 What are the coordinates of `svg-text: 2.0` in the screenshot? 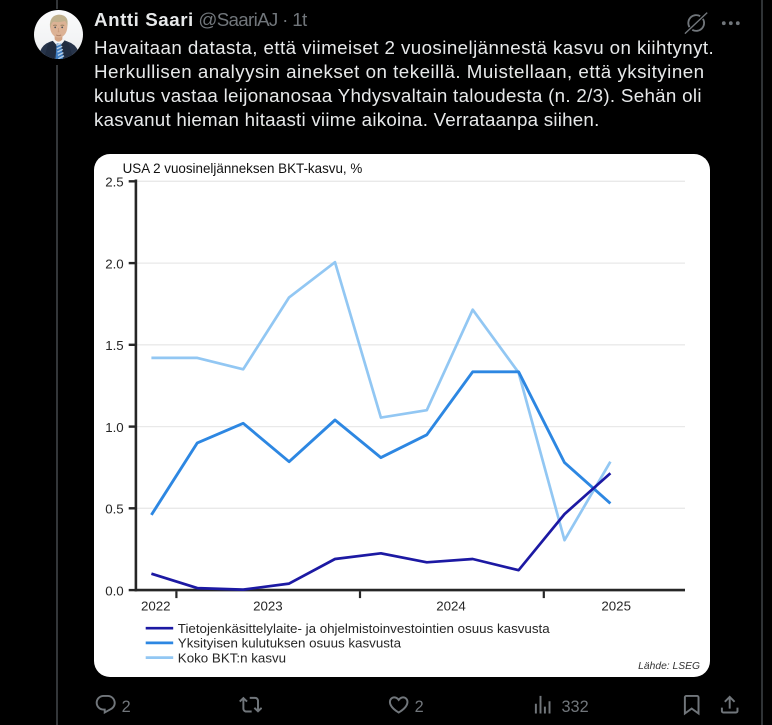 It's located at (114, 263).